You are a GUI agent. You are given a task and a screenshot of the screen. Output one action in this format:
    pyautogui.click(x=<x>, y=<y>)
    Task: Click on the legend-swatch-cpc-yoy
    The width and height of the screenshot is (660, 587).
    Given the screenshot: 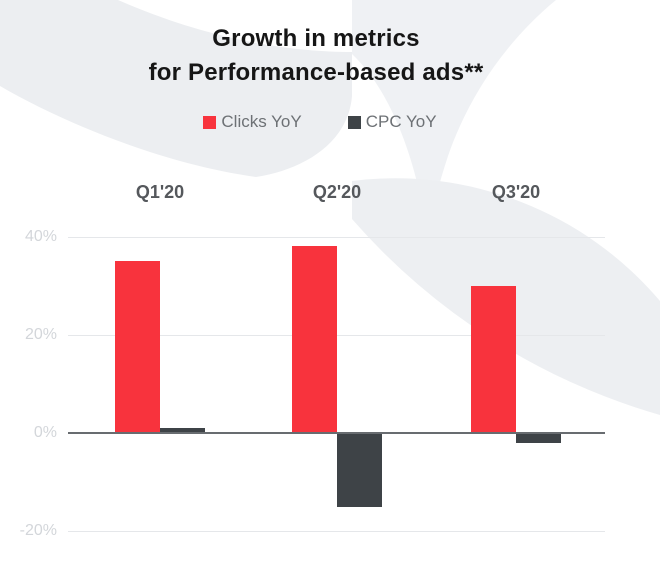 What is the action you would take?
    pyautogui.click(x=354, y=122)
    